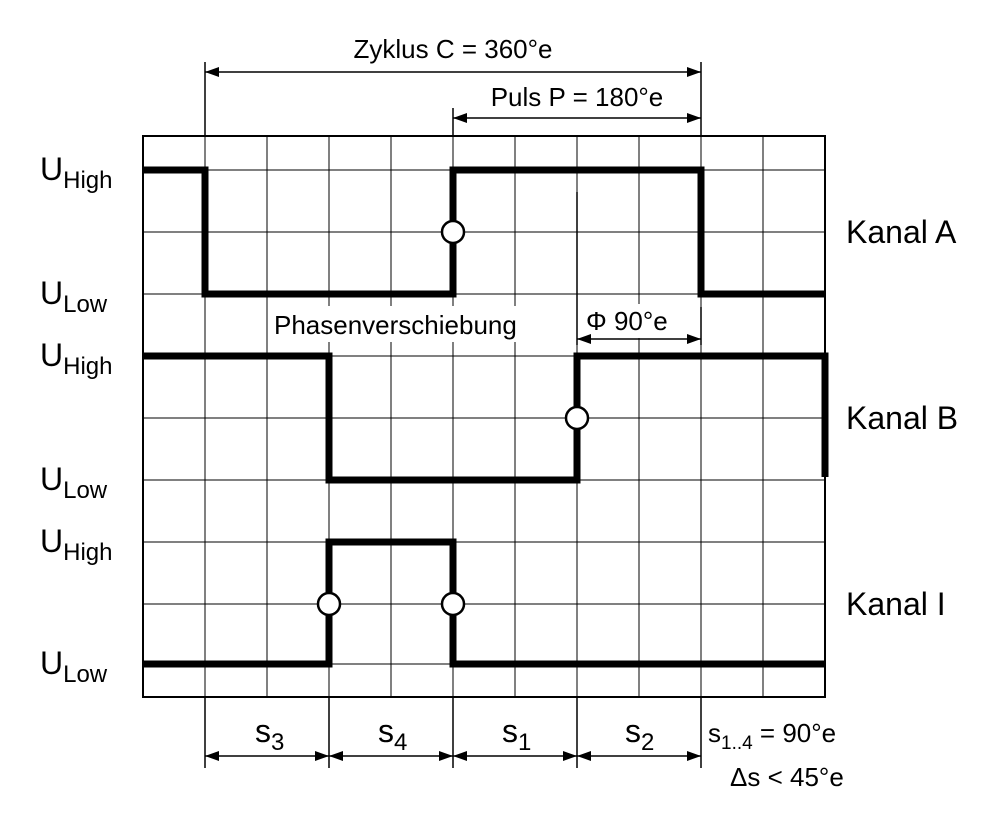 The height and width of the screenshot is (813, 1007). I want to click on level-low-label-i: ULow, so click(74, 666).